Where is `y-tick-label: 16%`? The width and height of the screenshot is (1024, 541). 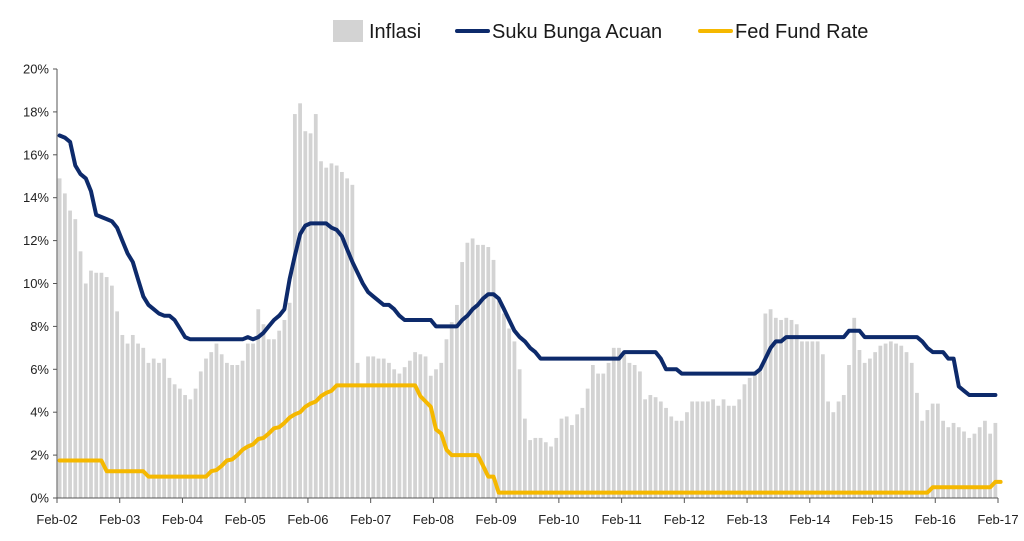 y-tick-label: 16% is located at coordinates (36, 154).